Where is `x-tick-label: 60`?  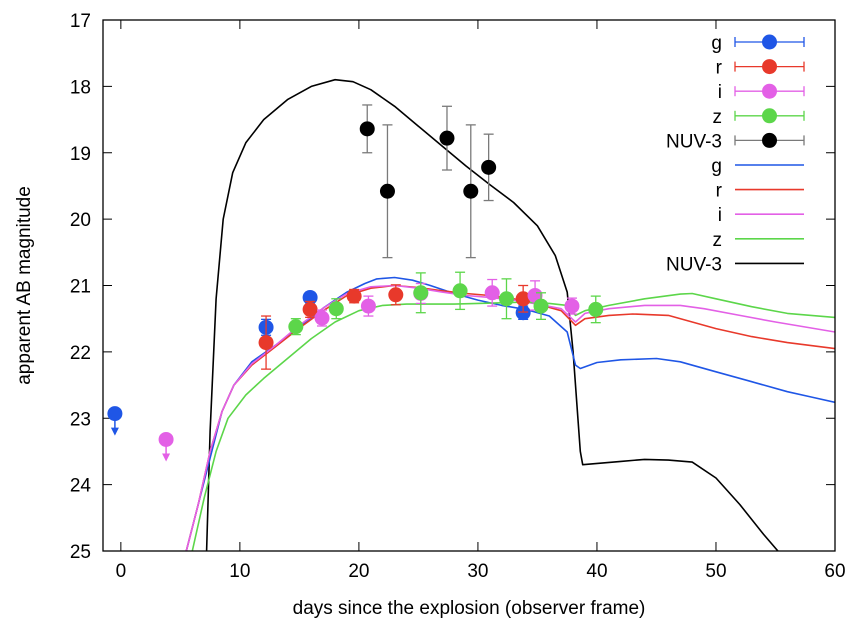 x-tick-label: 60 is located at coordinates (834, 571).